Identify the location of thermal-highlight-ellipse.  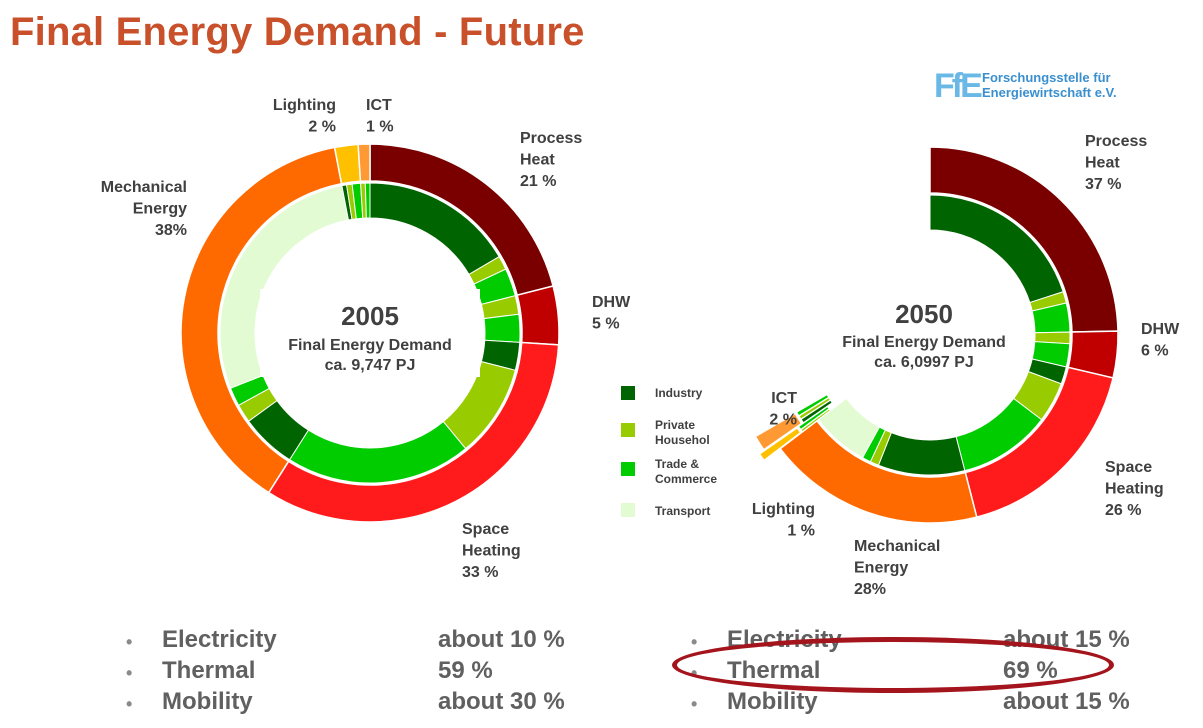
(893, 665).